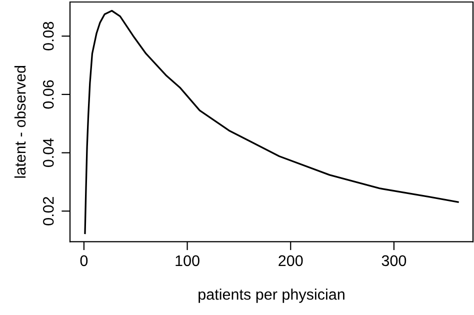 The height and width of the screenshot is (315, 474). I want to click on y-tick-label: 0.06, so click(48, 94).